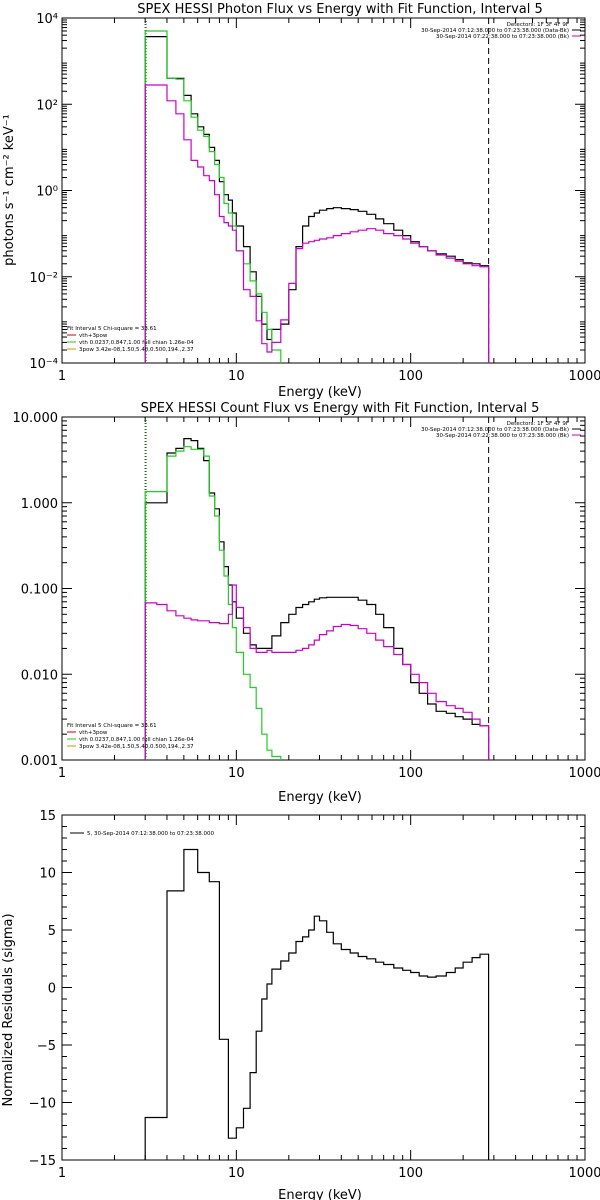  Describe the element at coordinates (47, 874) in the screenshot. I see `residuals-y-tick-label: 10` at that location.